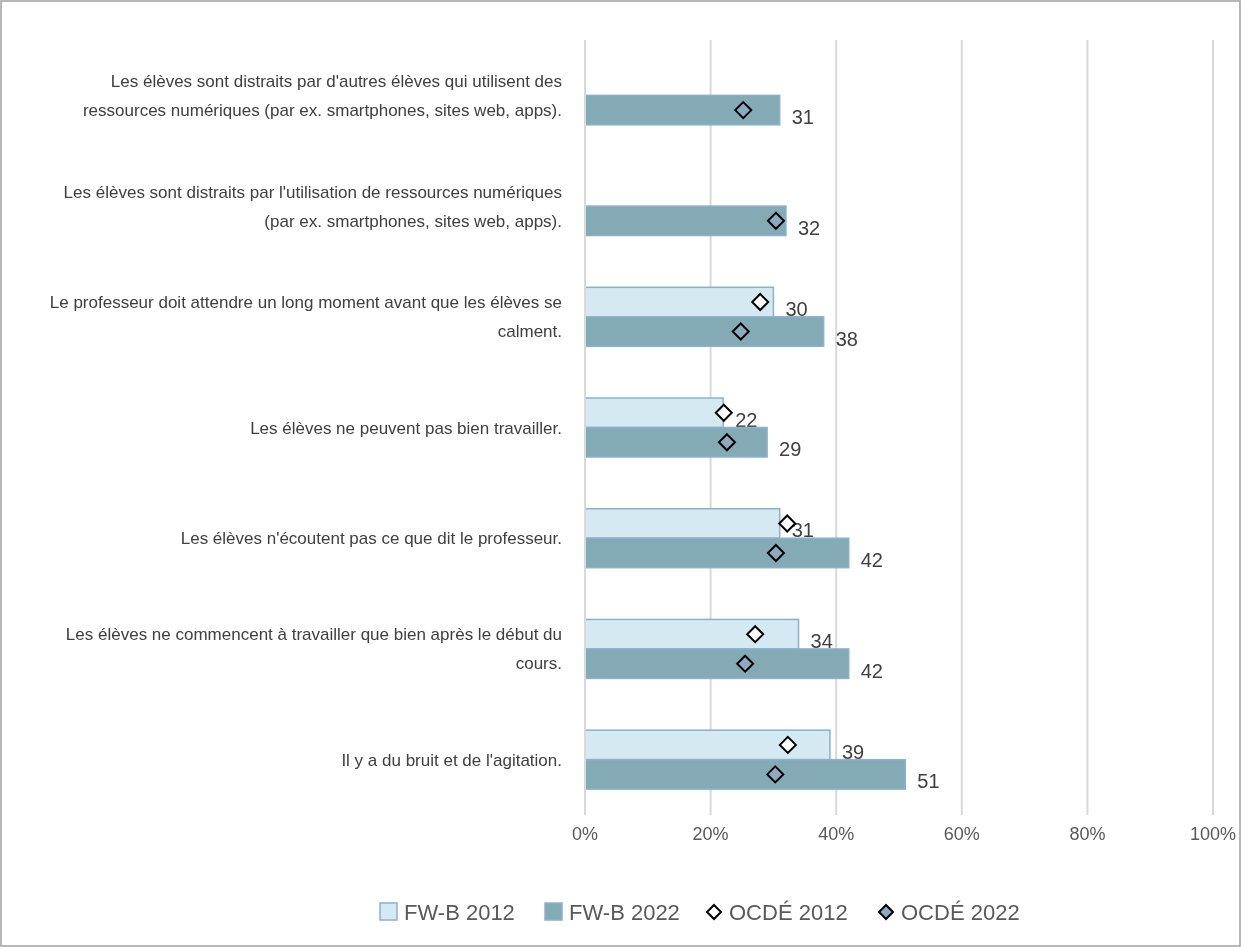 The image size is (1241, 947). I want to click on x-tick-label: 60%, so click(961, 834).